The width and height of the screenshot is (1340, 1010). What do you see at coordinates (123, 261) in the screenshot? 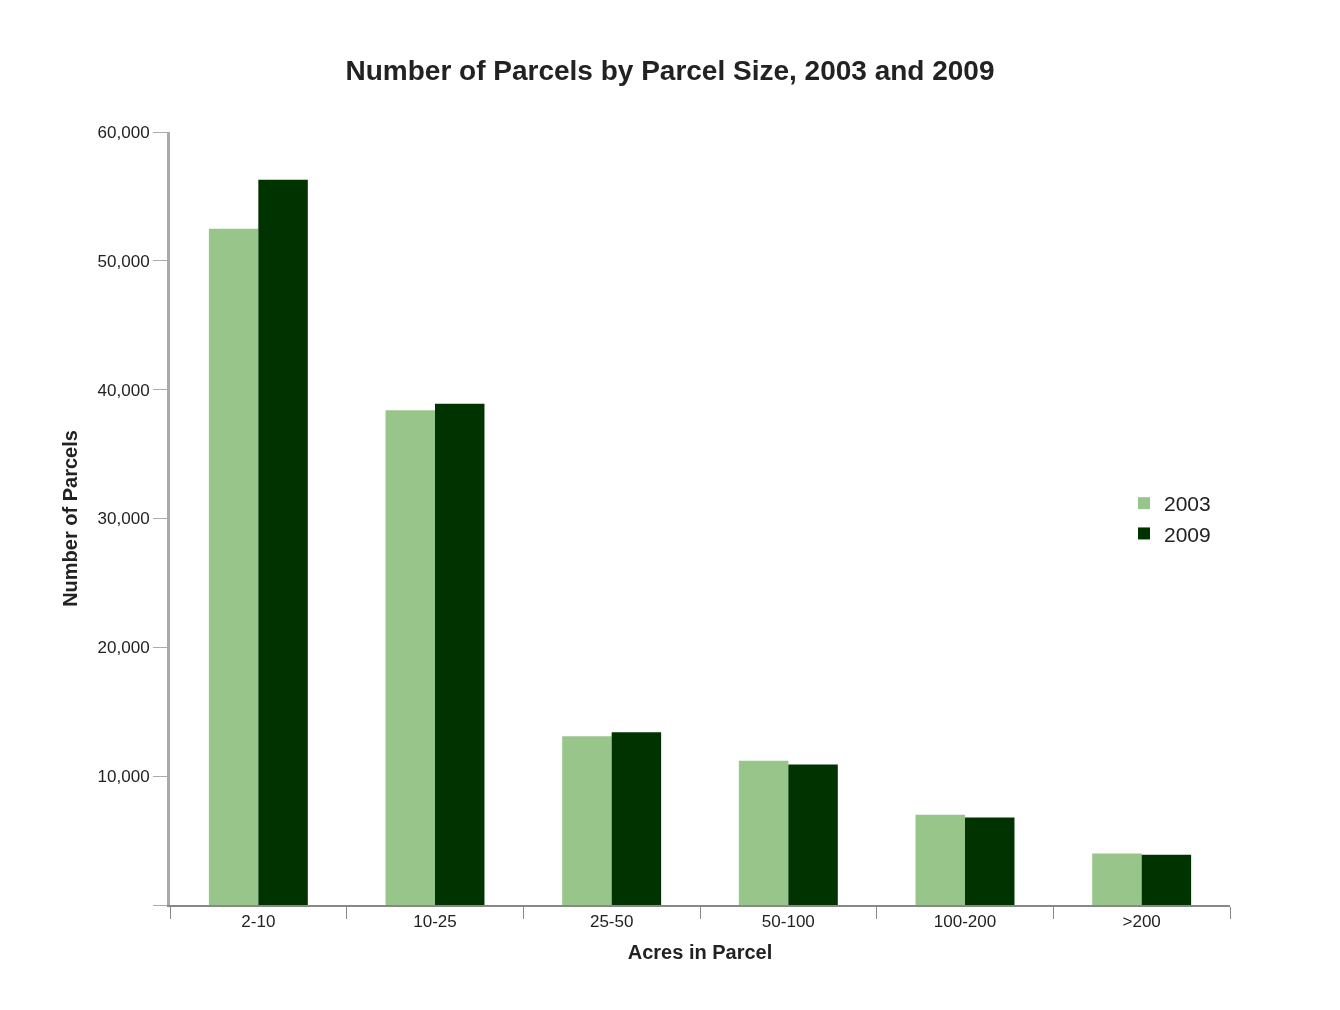
I see `y-tick-label: 50,000` at bounding box center [123, 261].